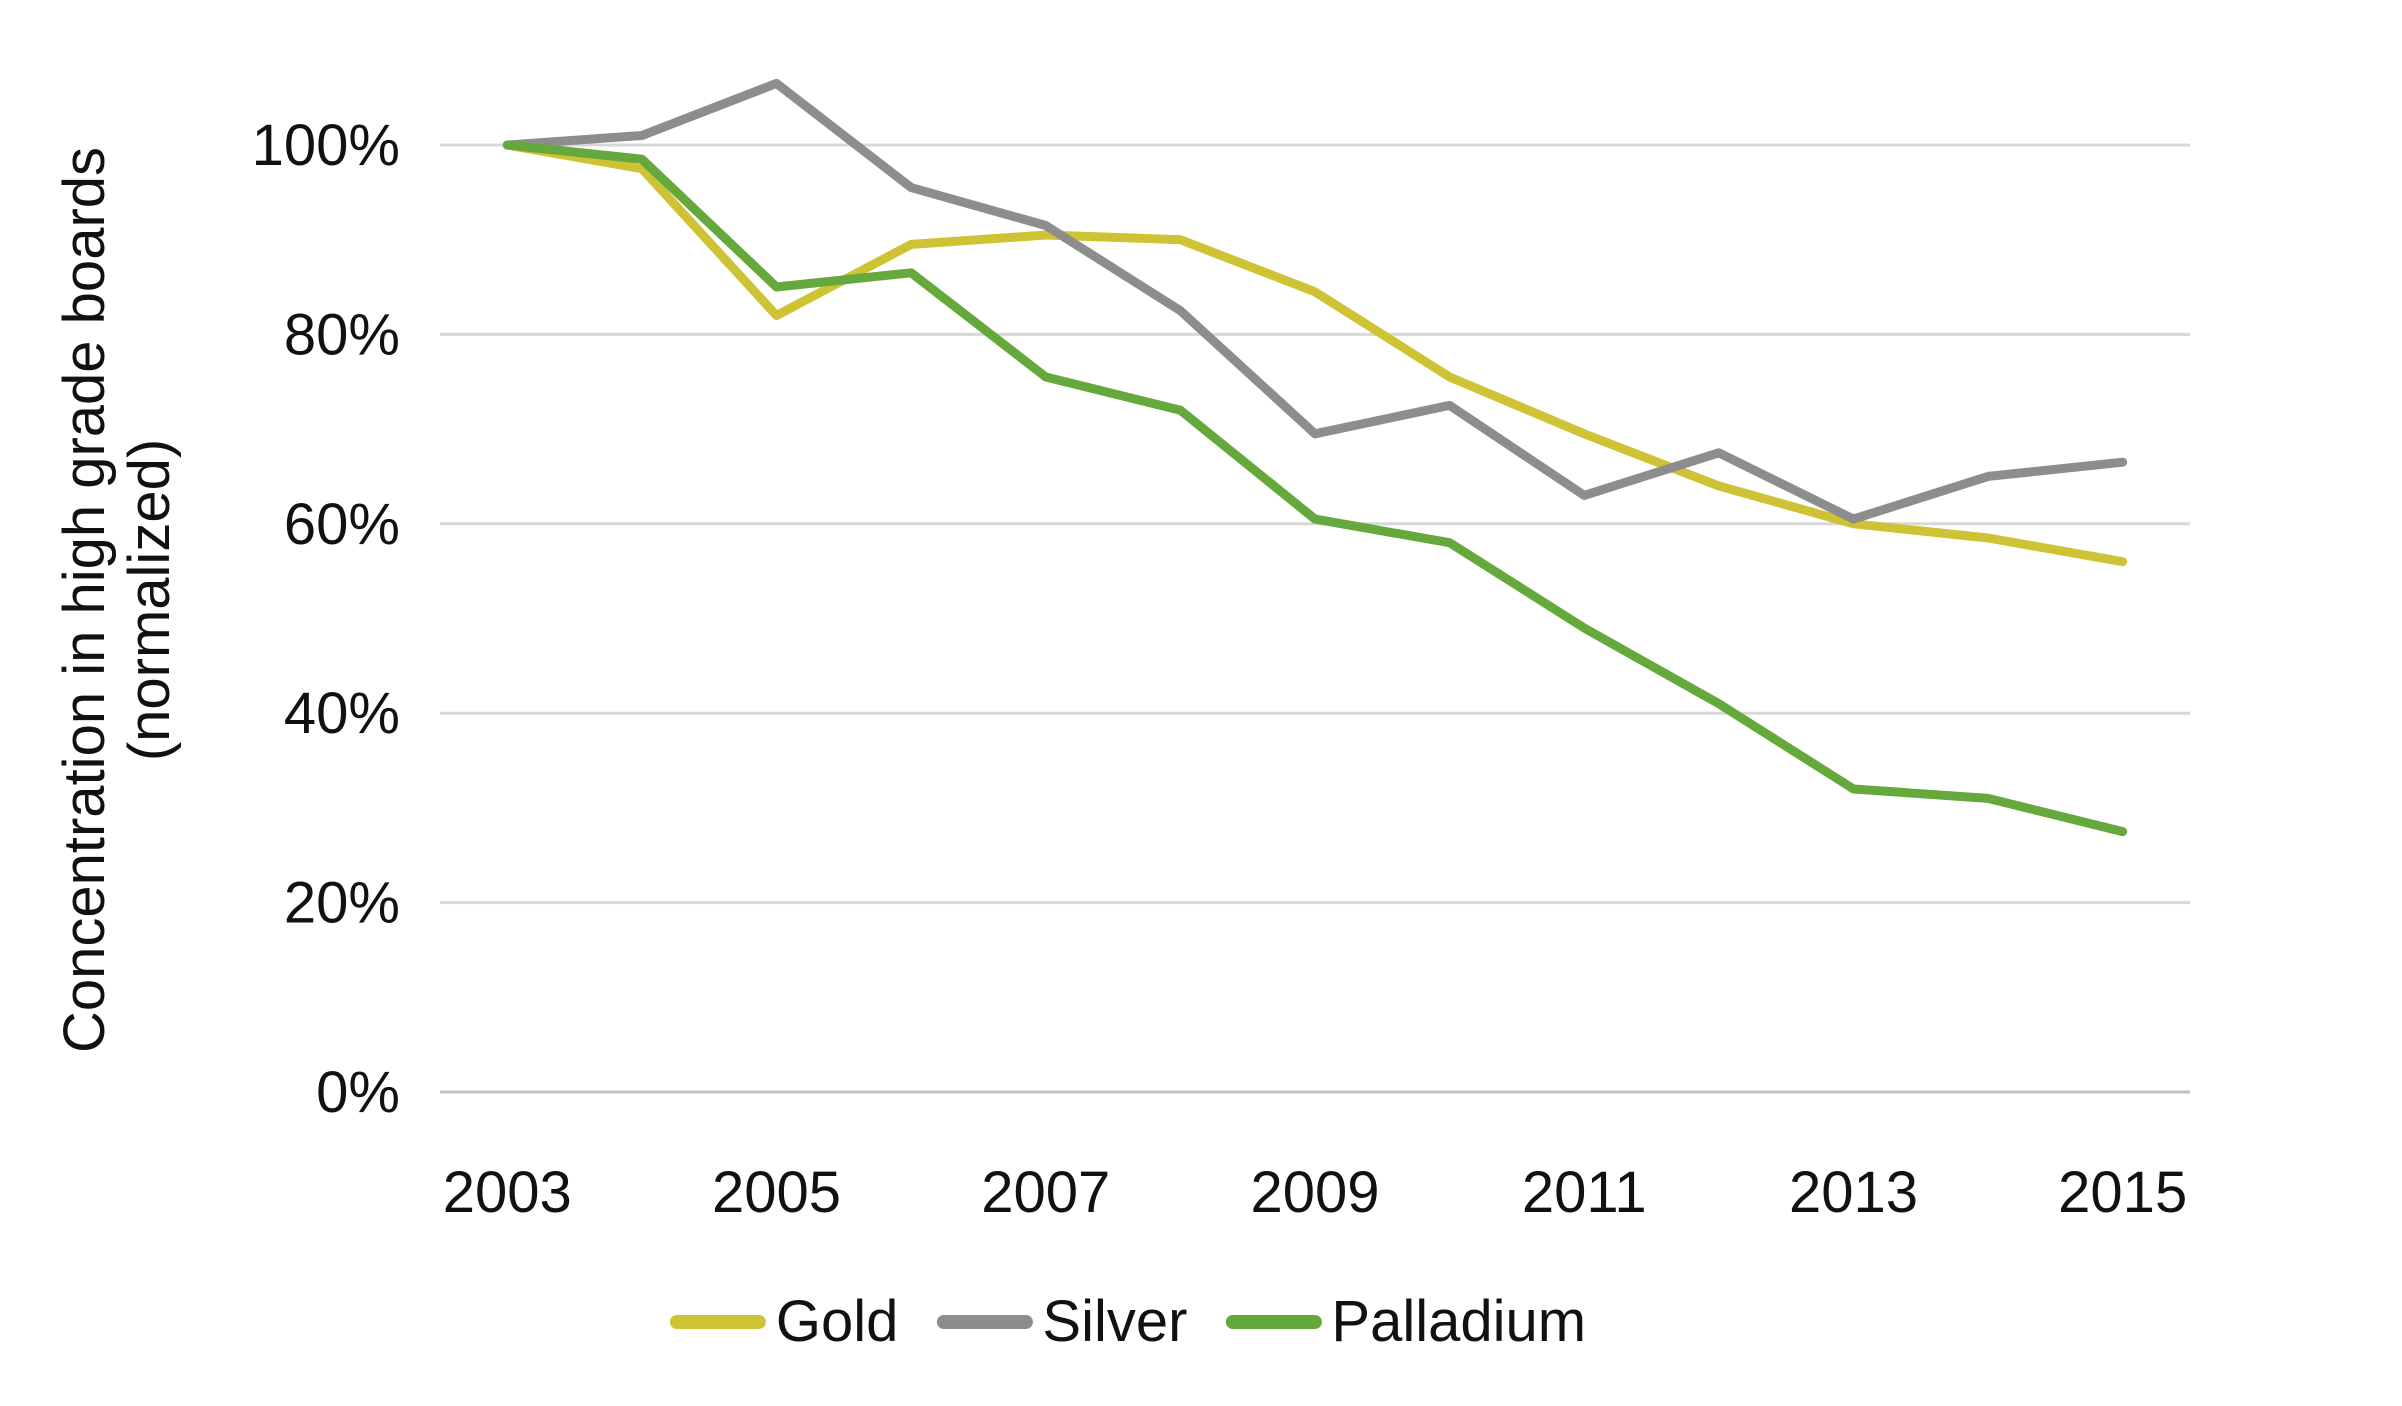 The width and height of the screenshot is (2402, 1406). Describe the element at coordinates (507, 1192) in the screenshot. I see `x-tick-label-2003: 2003` at that location.